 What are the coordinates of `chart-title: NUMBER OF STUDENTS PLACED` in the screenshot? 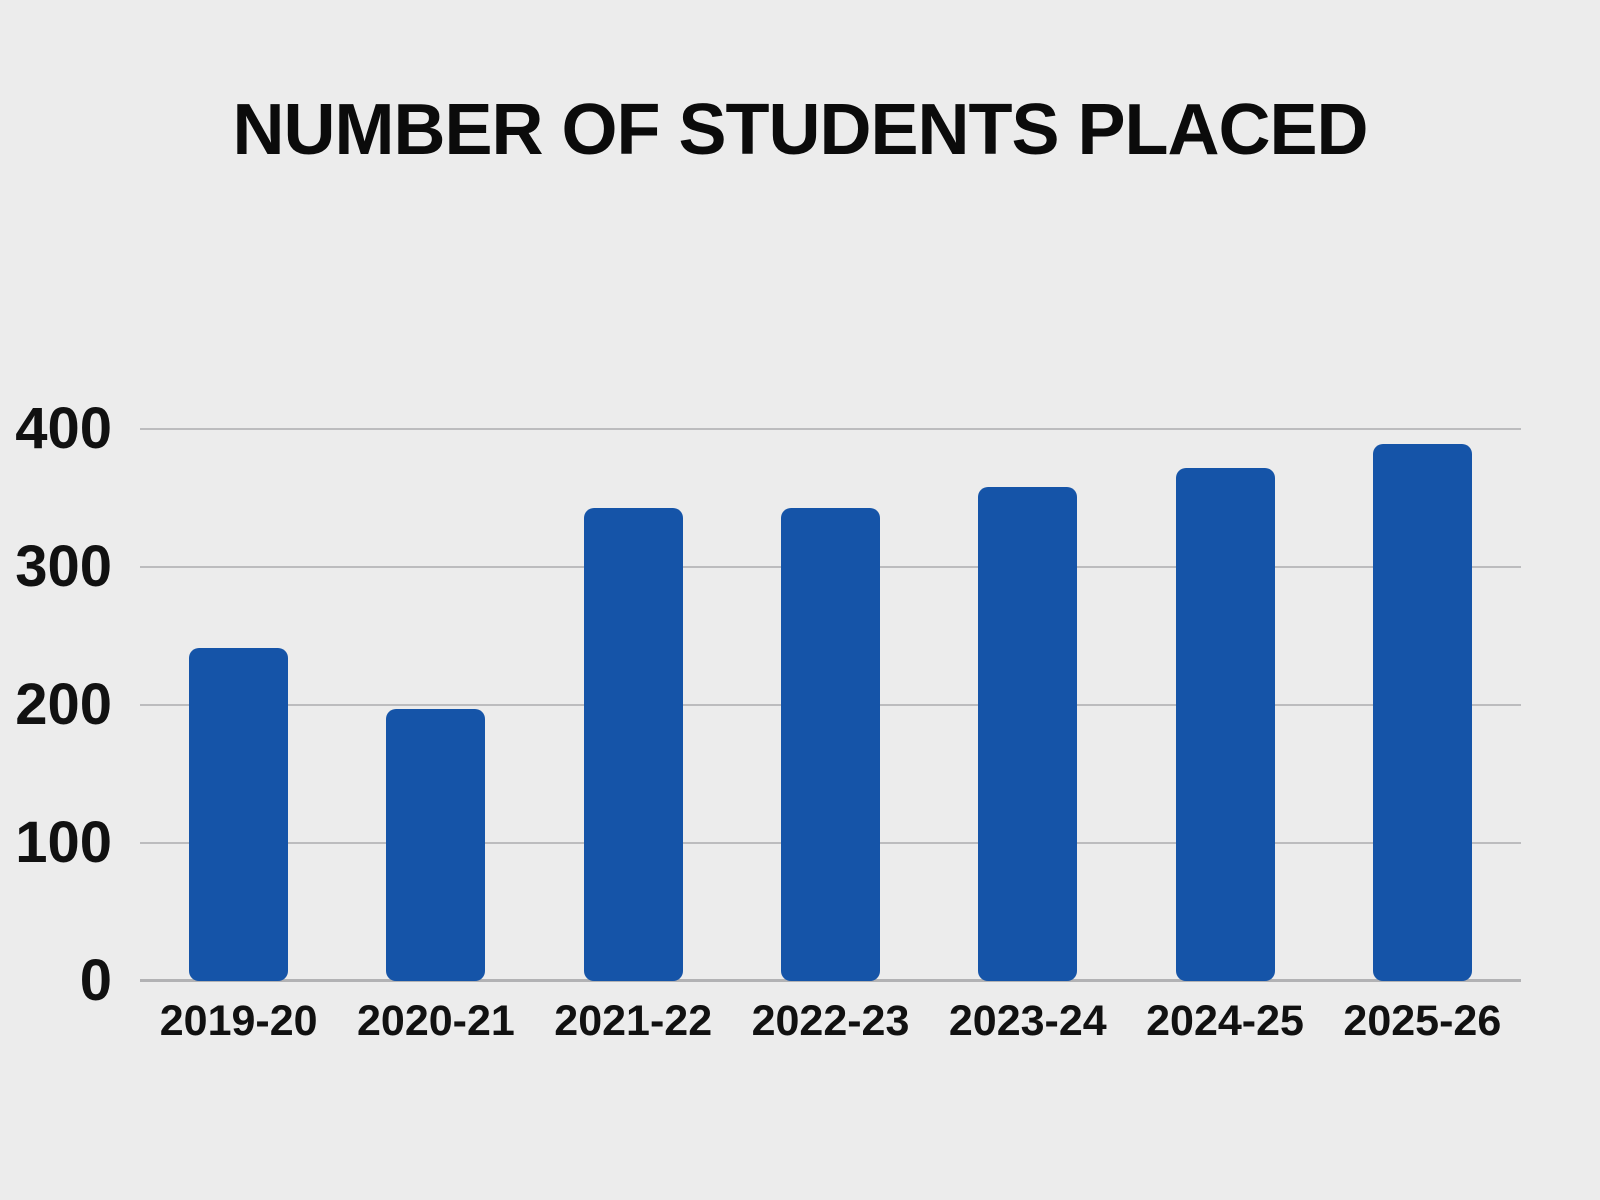 It's located at (800, 130).